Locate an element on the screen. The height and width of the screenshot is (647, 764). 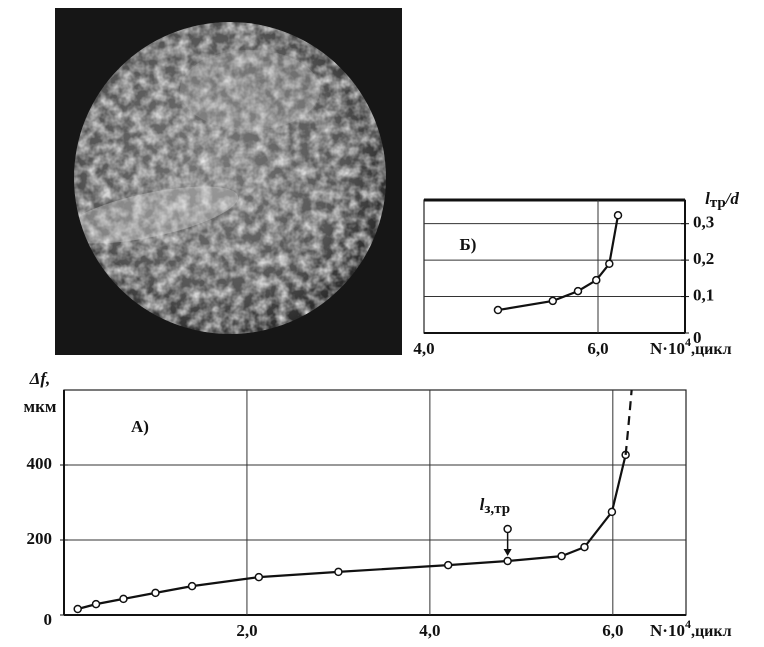
x-tick-label: 2,0 is located at coordinates (246, 630).